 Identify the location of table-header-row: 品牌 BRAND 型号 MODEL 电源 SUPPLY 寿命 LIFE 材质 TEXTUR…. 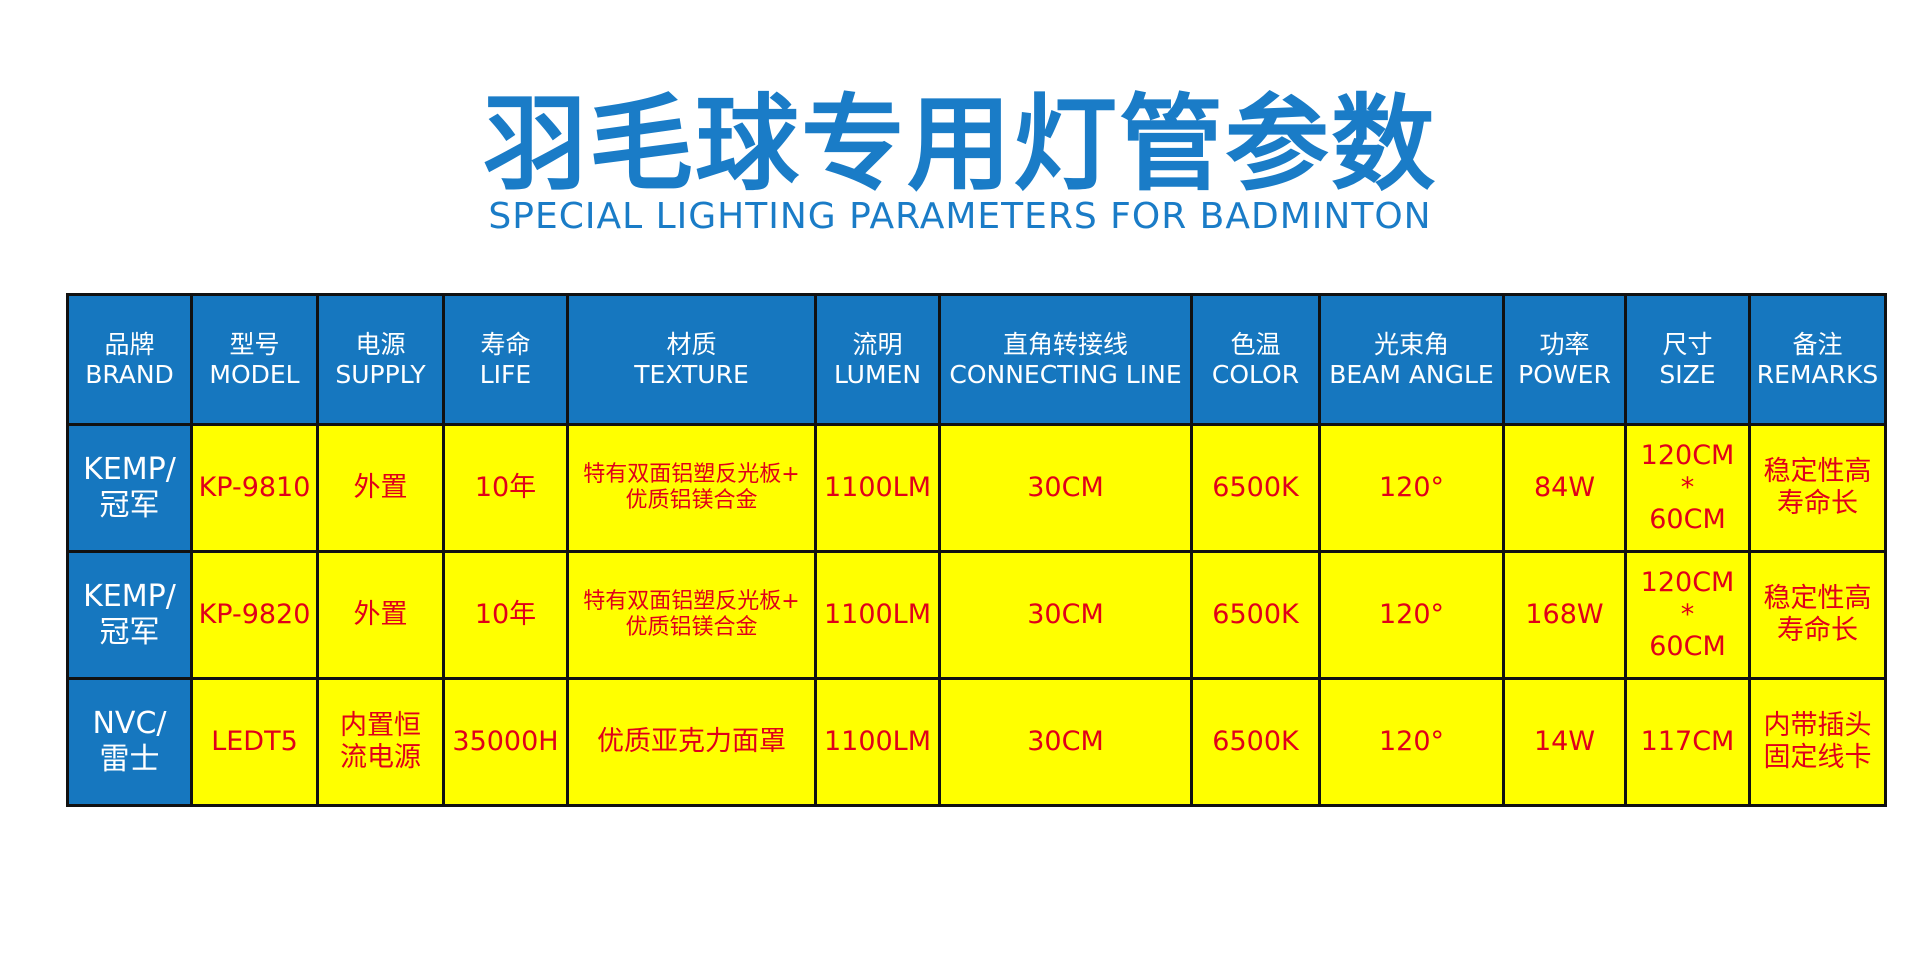
(976, 359).